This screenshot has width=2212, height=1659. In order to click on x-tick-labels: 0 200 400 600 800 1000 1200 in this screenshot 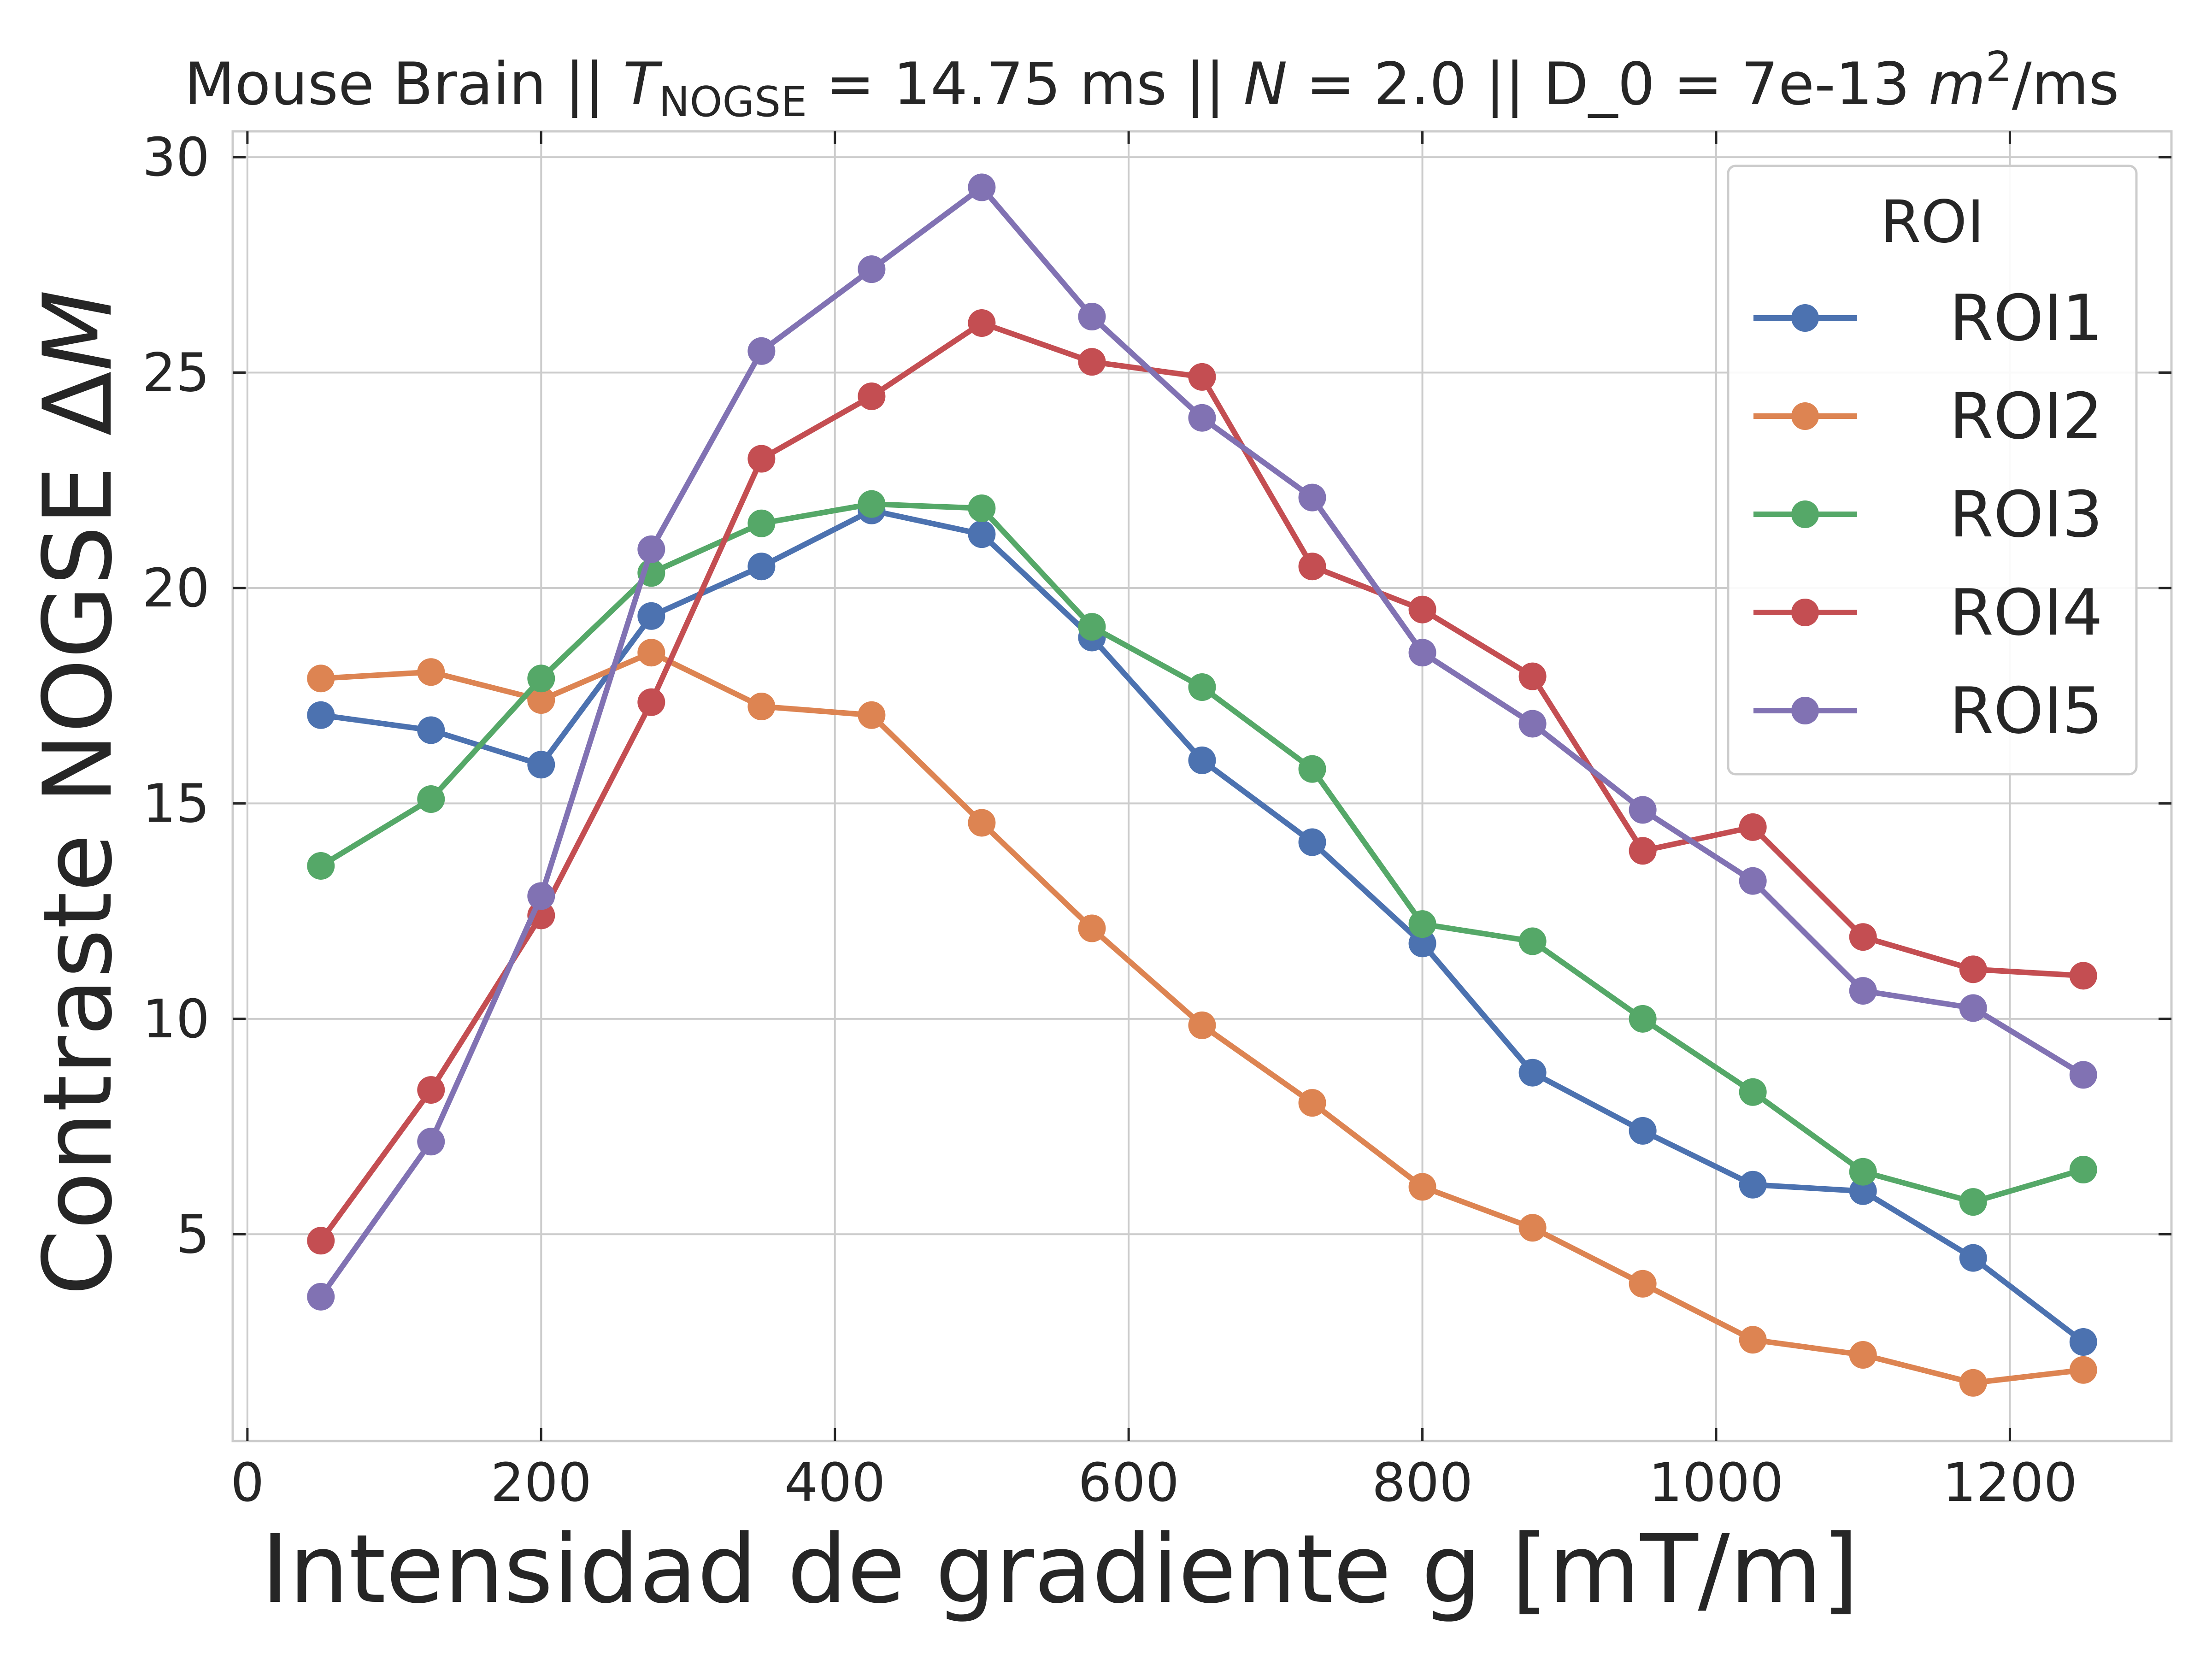, I will do `click(1153, 1483)`.